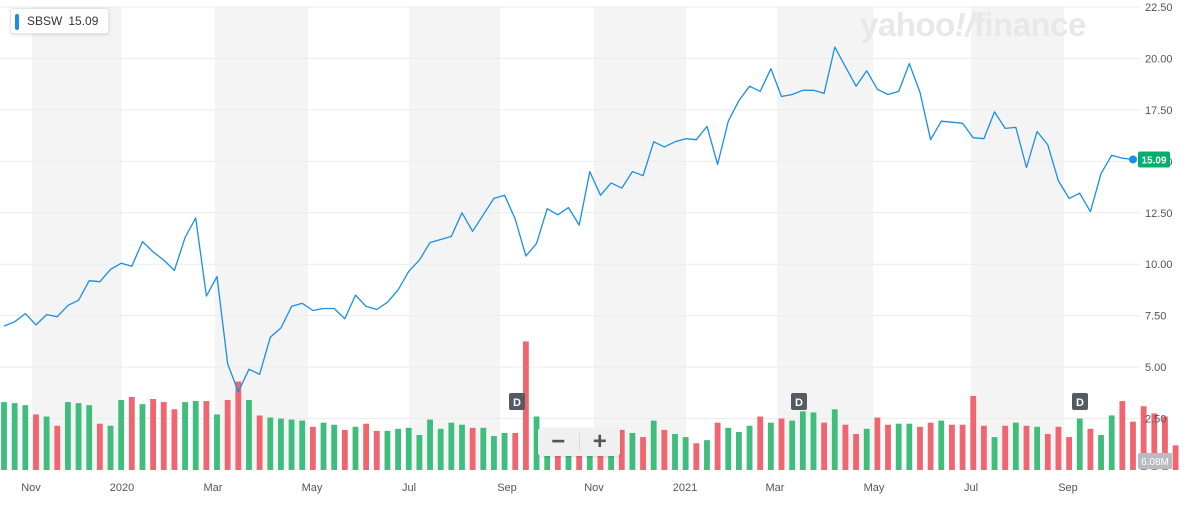 The image size is (1188, 506). What do you see at coordinates (83, 21) in the screenshot?
I see `ticker-price: 15.09` at bounding box center [83, 21].